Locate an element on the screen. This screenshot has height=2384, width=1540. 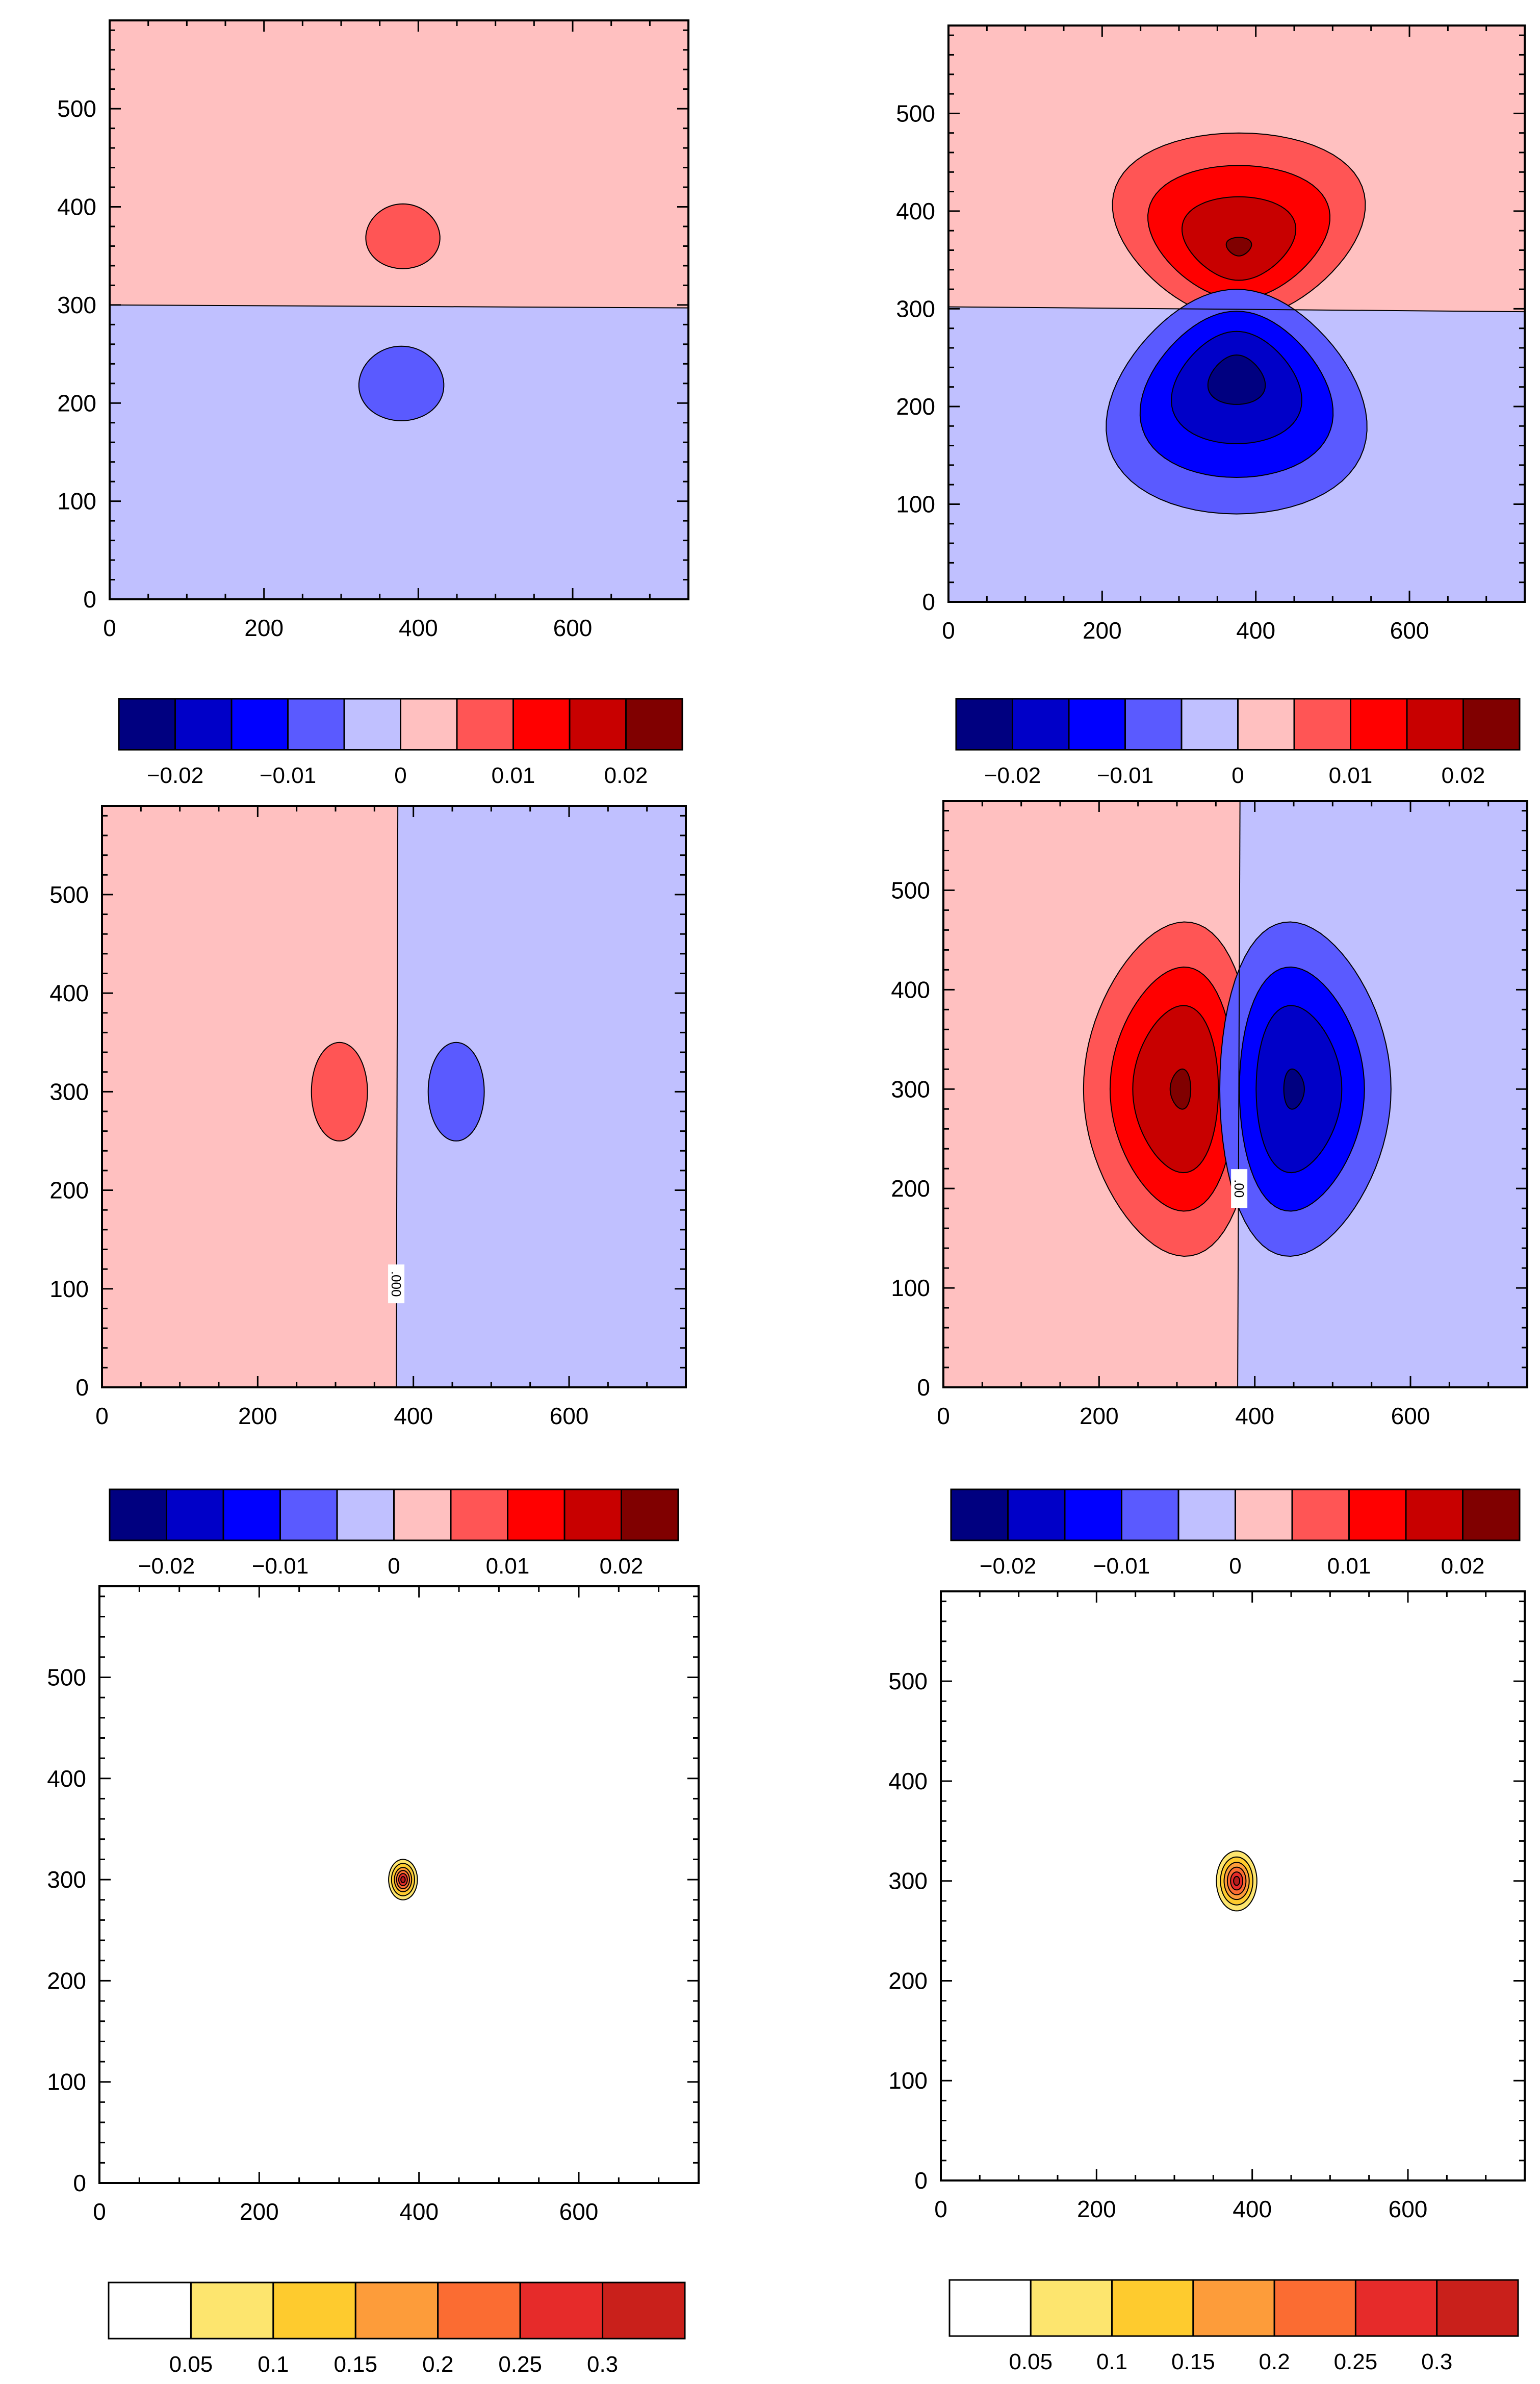
zero-contour-label: .00 is located at coordinates (1239, 1188).